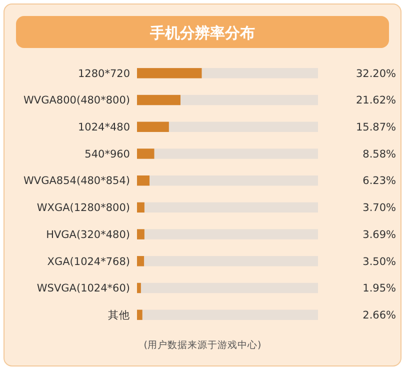  What do you see at coordinates (83, 208) in the screenshot?
I see `y-tick-label: WXGA(1280*800)` at bounding box center [83, 208].